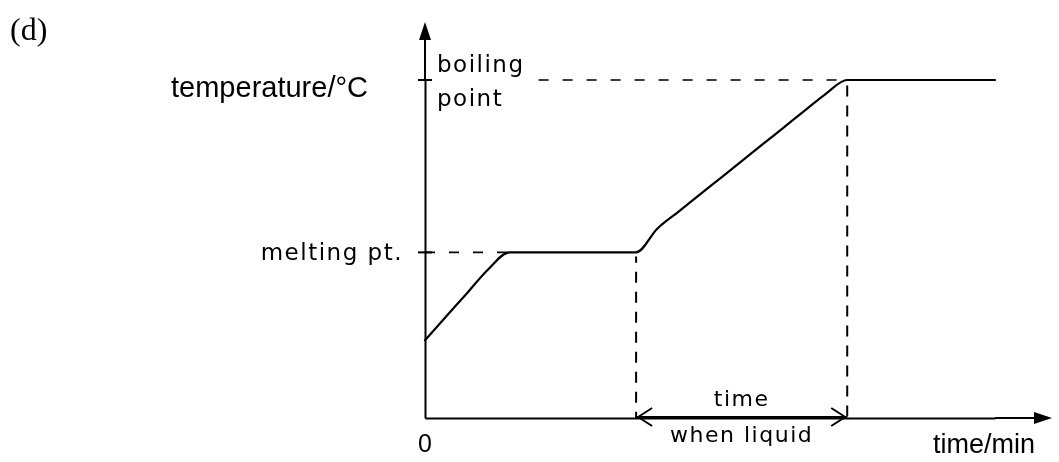  What do you see at coordinates (742, 416) in the screenshot?
I see `annotation: time when liquid` at bounding box center [742, 416].